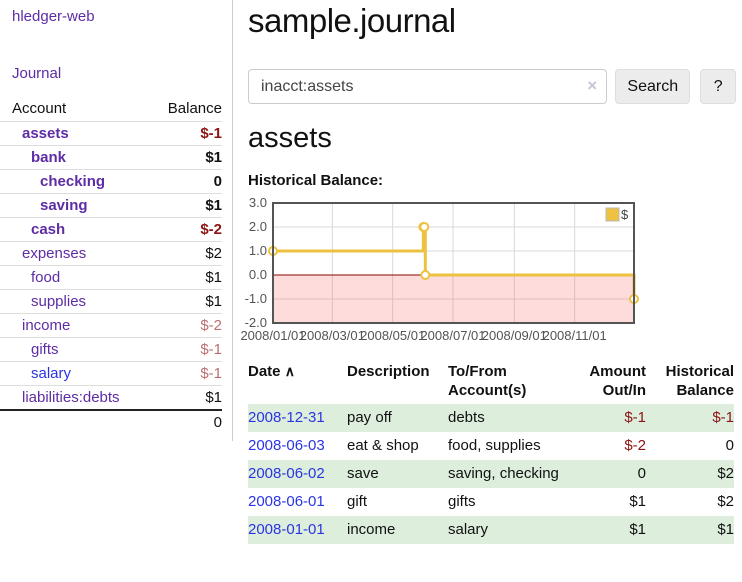 This screenshot has width=742, height=582. Describe the element at coordinates (425, 275) in the screenshot. I see `data-point` at that location.